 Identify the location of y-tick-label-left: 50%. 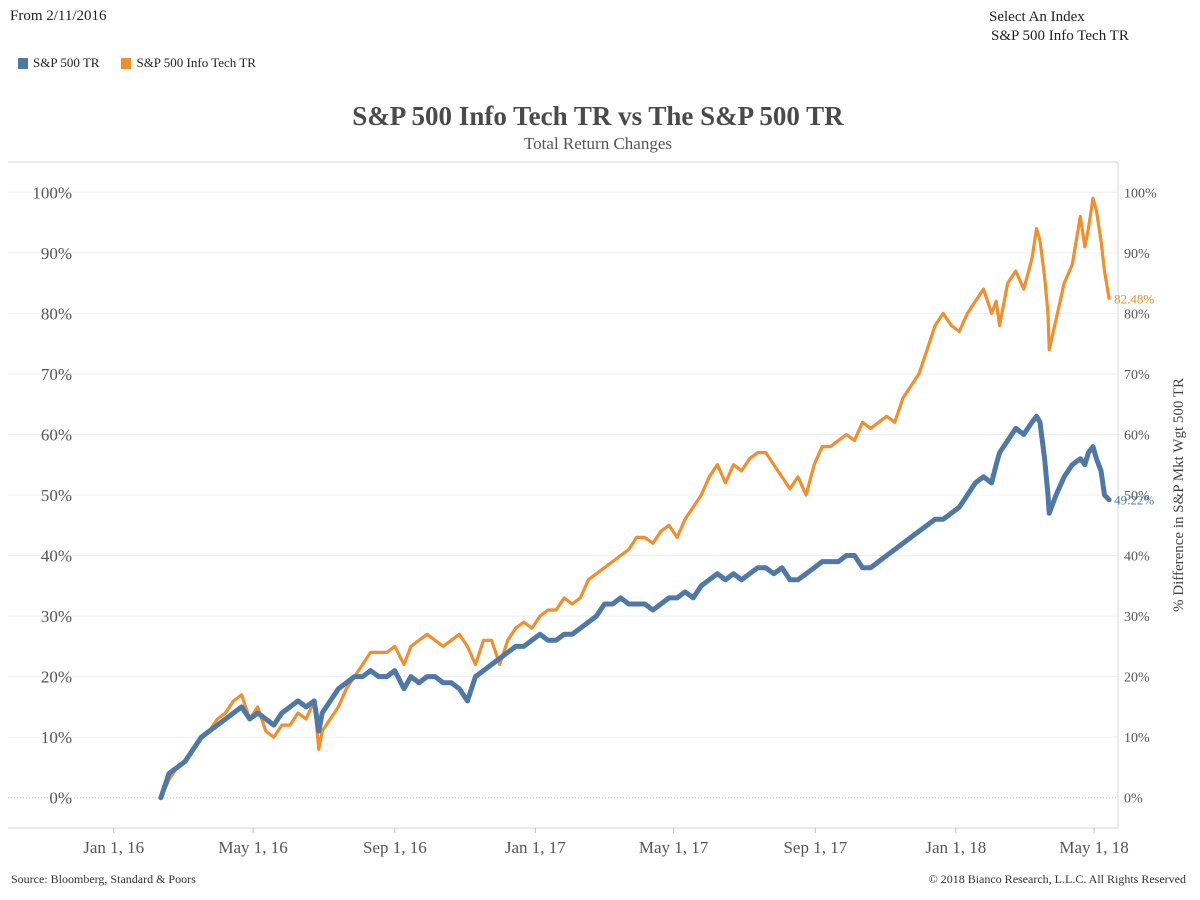
(56, 495).